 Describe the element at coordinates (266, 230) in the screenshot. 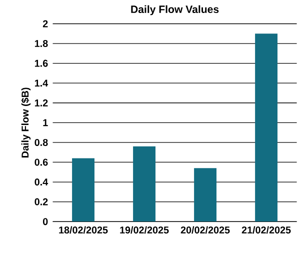

I see `x-tick-label: 21/02/2025` at that location.